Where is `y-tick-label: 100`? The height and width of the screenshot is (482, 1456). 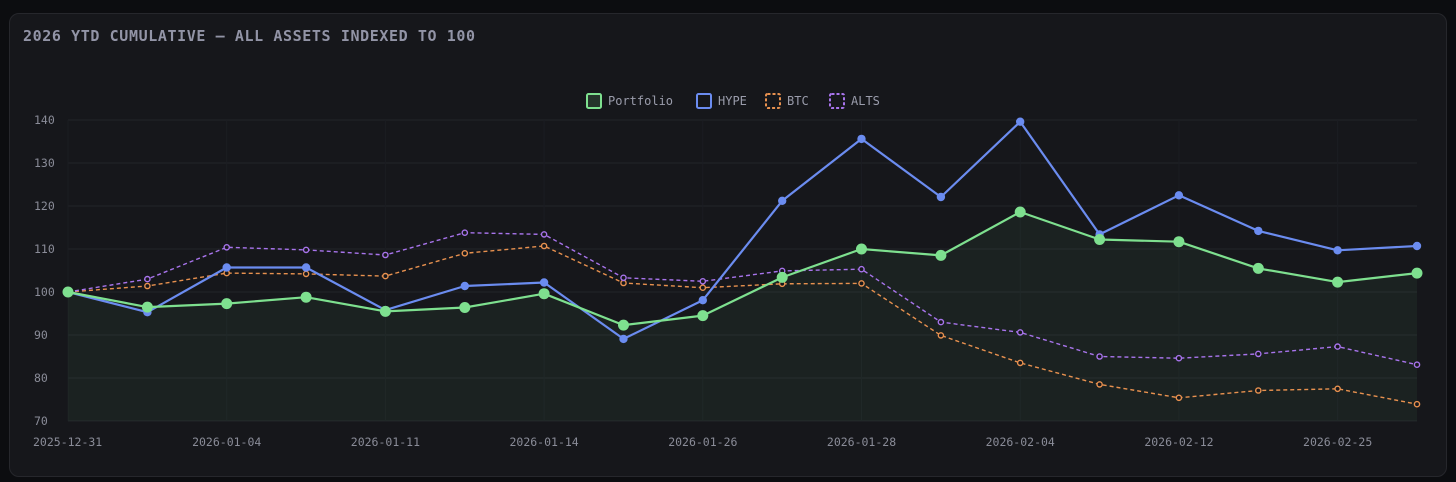 y-tick-label: 100 is located at coordinates (44, 292).